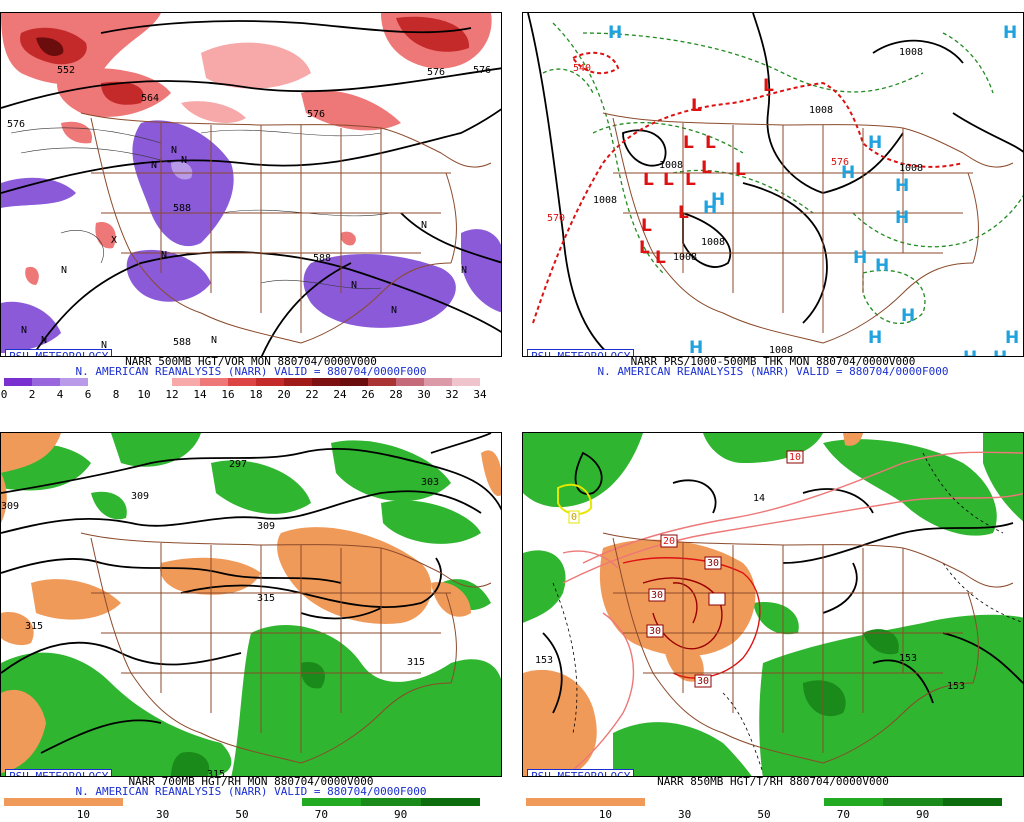 The image size is (1024, 822). Describe the element at coordinates (795, 457) in the screenshot. I see `svg-text: 10` at that location.